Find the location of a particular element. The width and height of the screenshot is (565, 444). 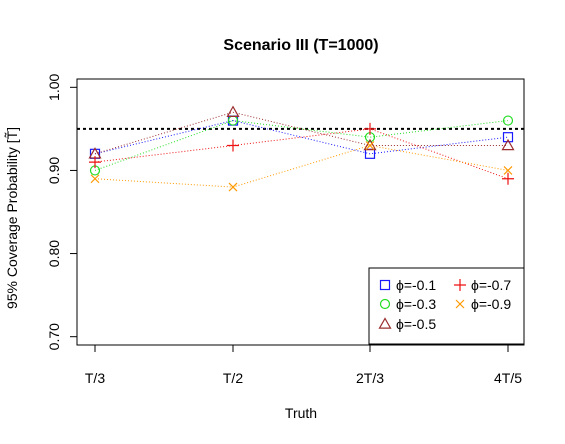

y-tick-label: 0.90 is located at coordinates (54, 170).